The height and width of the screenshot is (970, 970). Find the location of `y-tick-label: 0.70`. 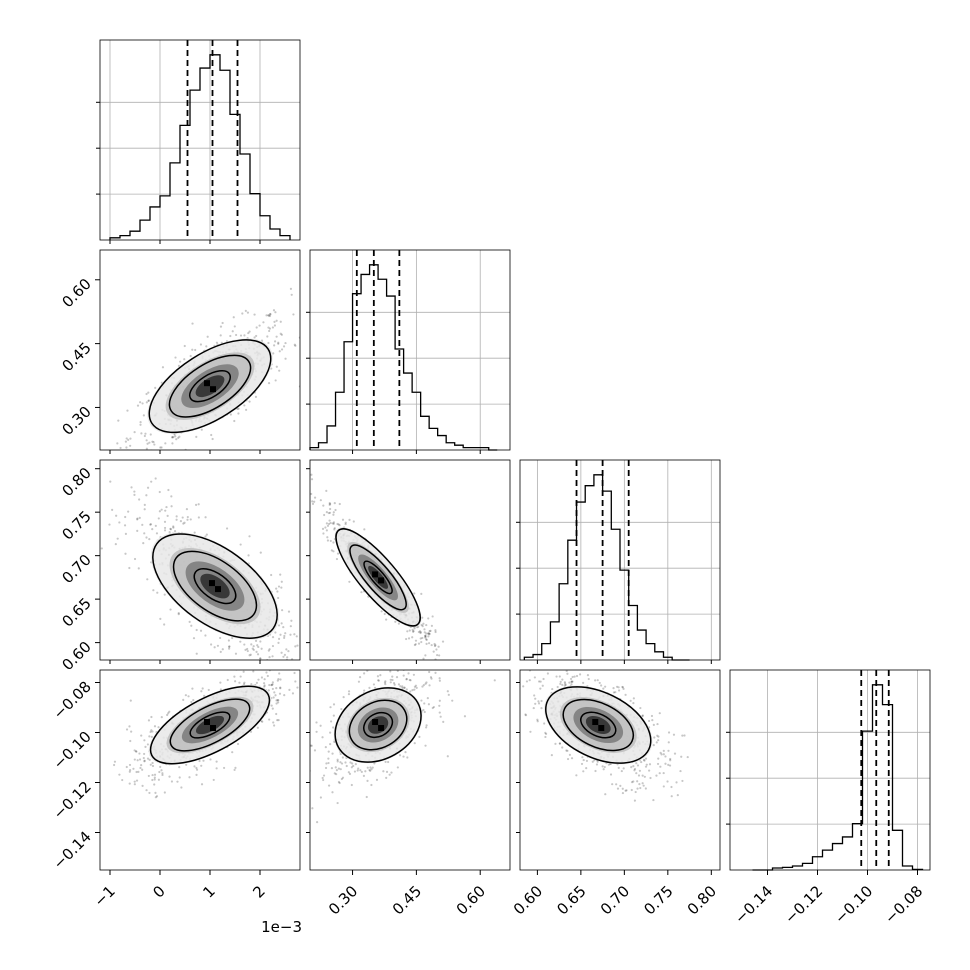

y-tick-label: 0.70 is located at coordinates (76, 569).